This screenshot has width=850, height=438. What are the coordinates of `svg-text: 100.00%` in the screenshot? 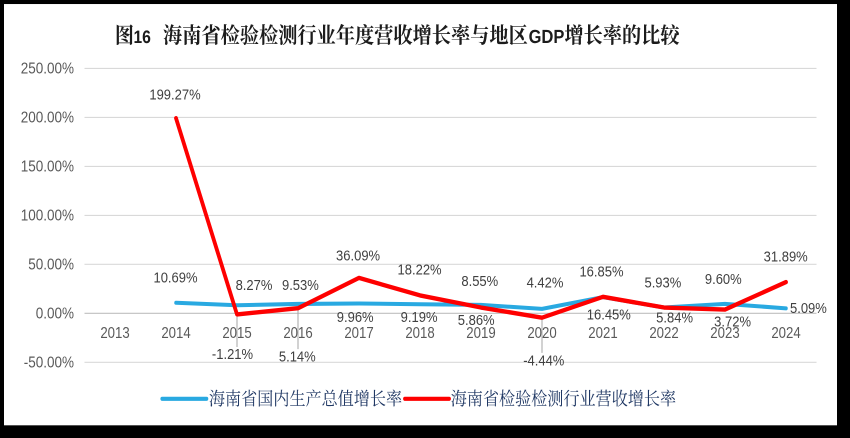 It's located at (47, 216).